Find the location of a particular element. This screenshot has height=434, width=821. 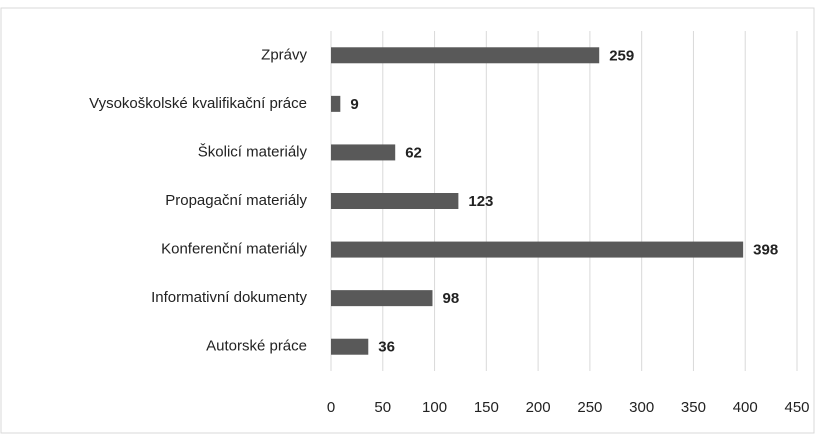

x-tick-label: 150 is located at coordinates (486, 407).